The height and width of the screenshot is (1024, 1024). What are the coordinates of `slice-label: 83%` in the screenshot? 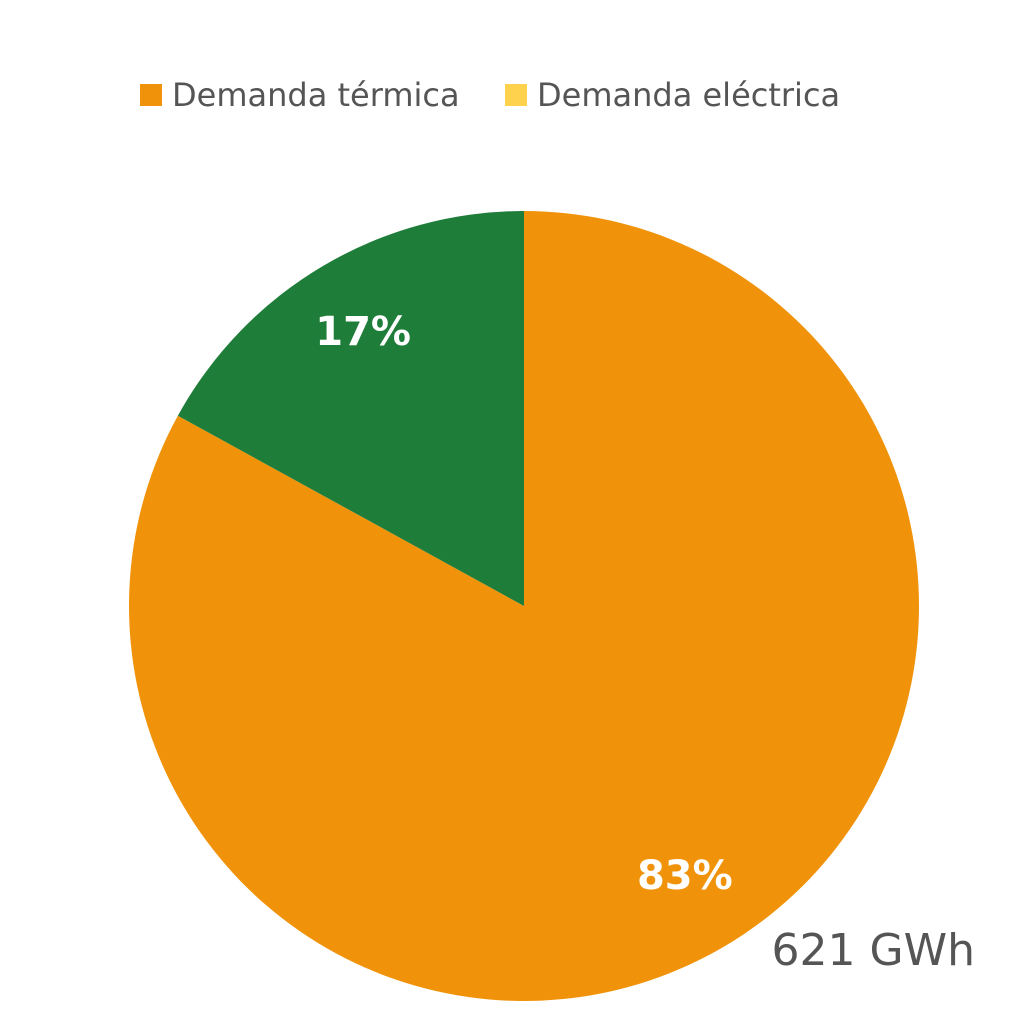 It's located at (685, 876).